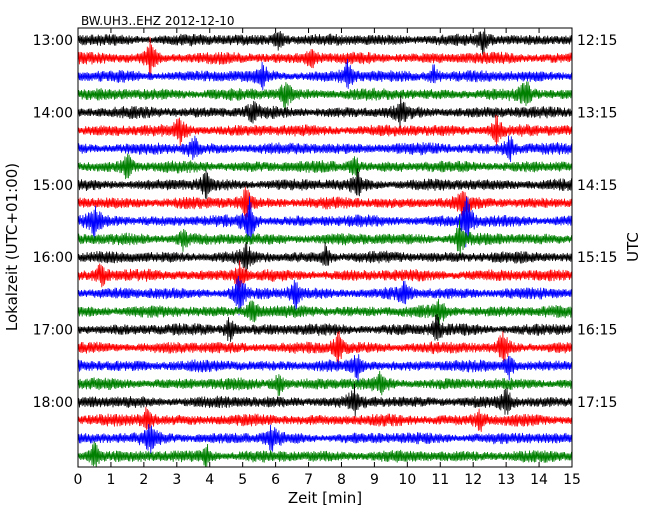 Image resolution: width=650 pixels, height=520 pixels. I want to click on left-tick-label: 15:00, so click(53, 186).